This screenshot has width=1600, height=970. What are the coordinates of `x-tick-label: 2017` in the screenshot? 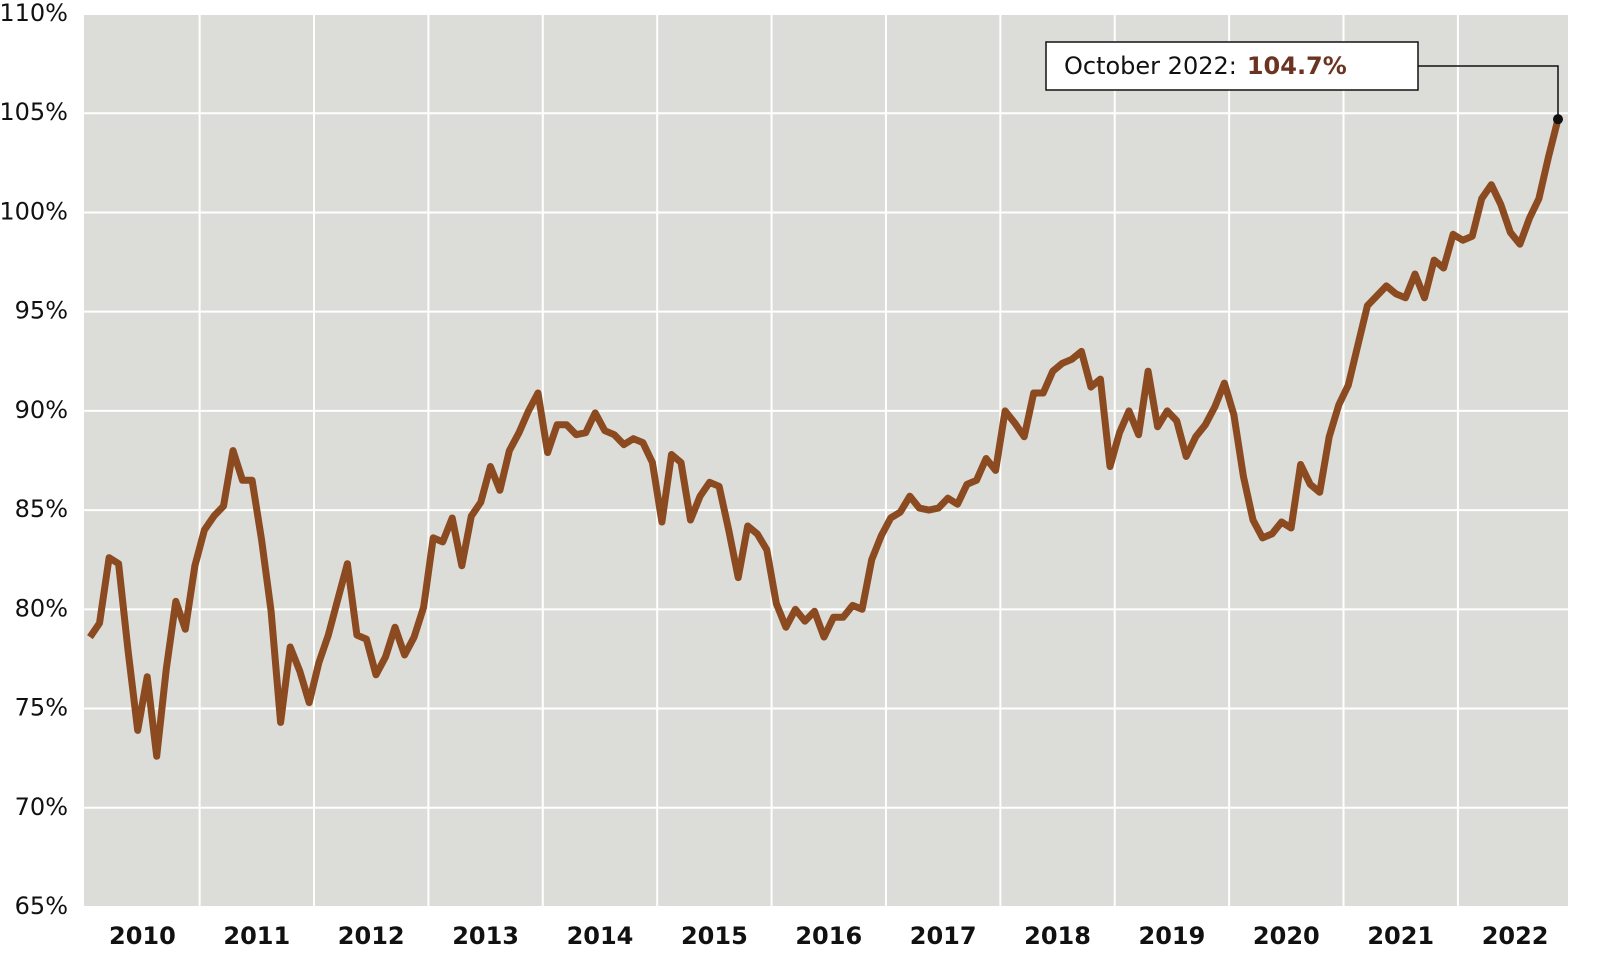 It's located at (943, 936).